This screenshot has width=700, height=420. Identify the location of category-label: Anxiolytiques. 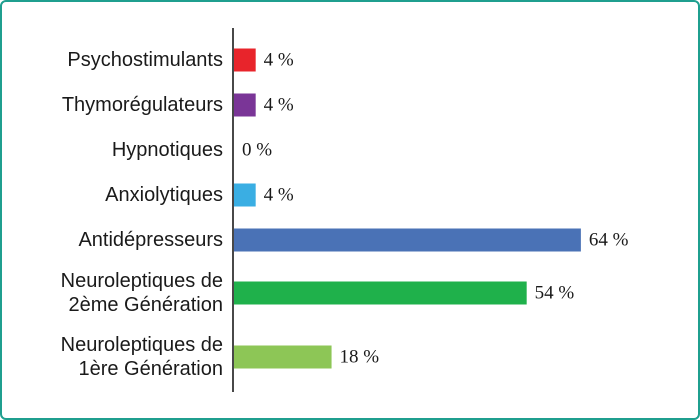
(164, 195).